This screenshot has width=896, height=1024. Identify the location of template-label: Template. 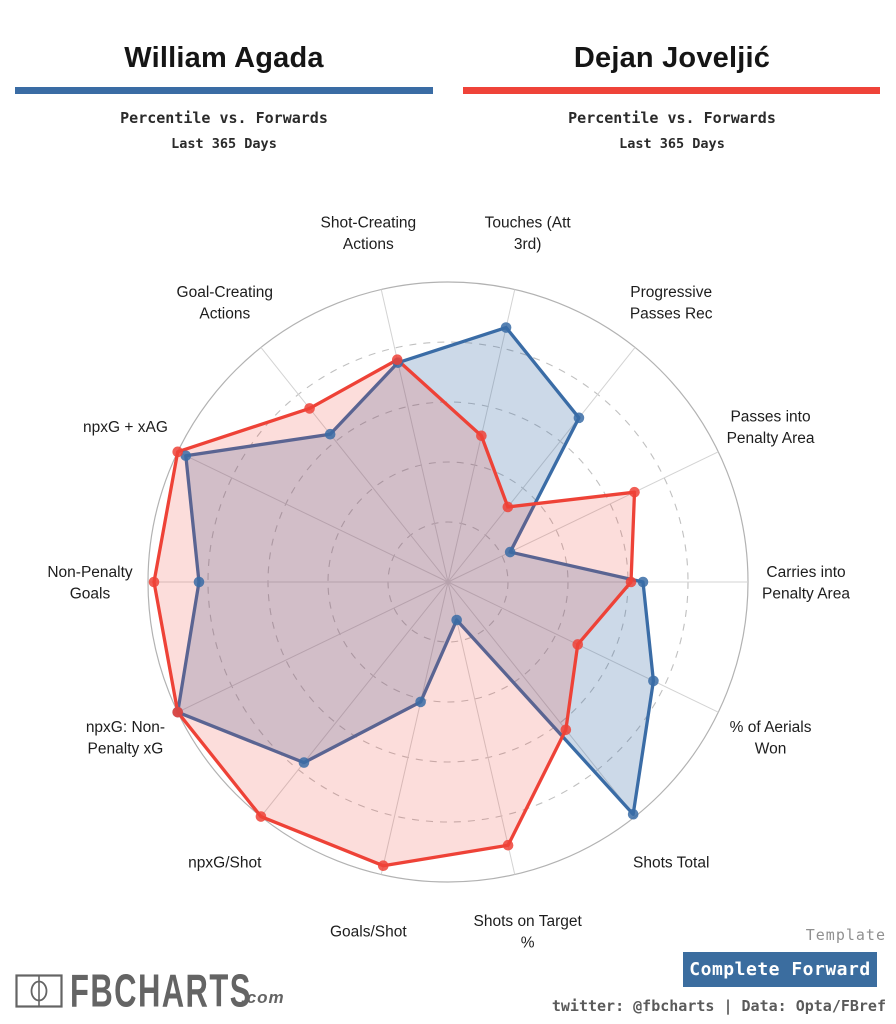
(845, 935).